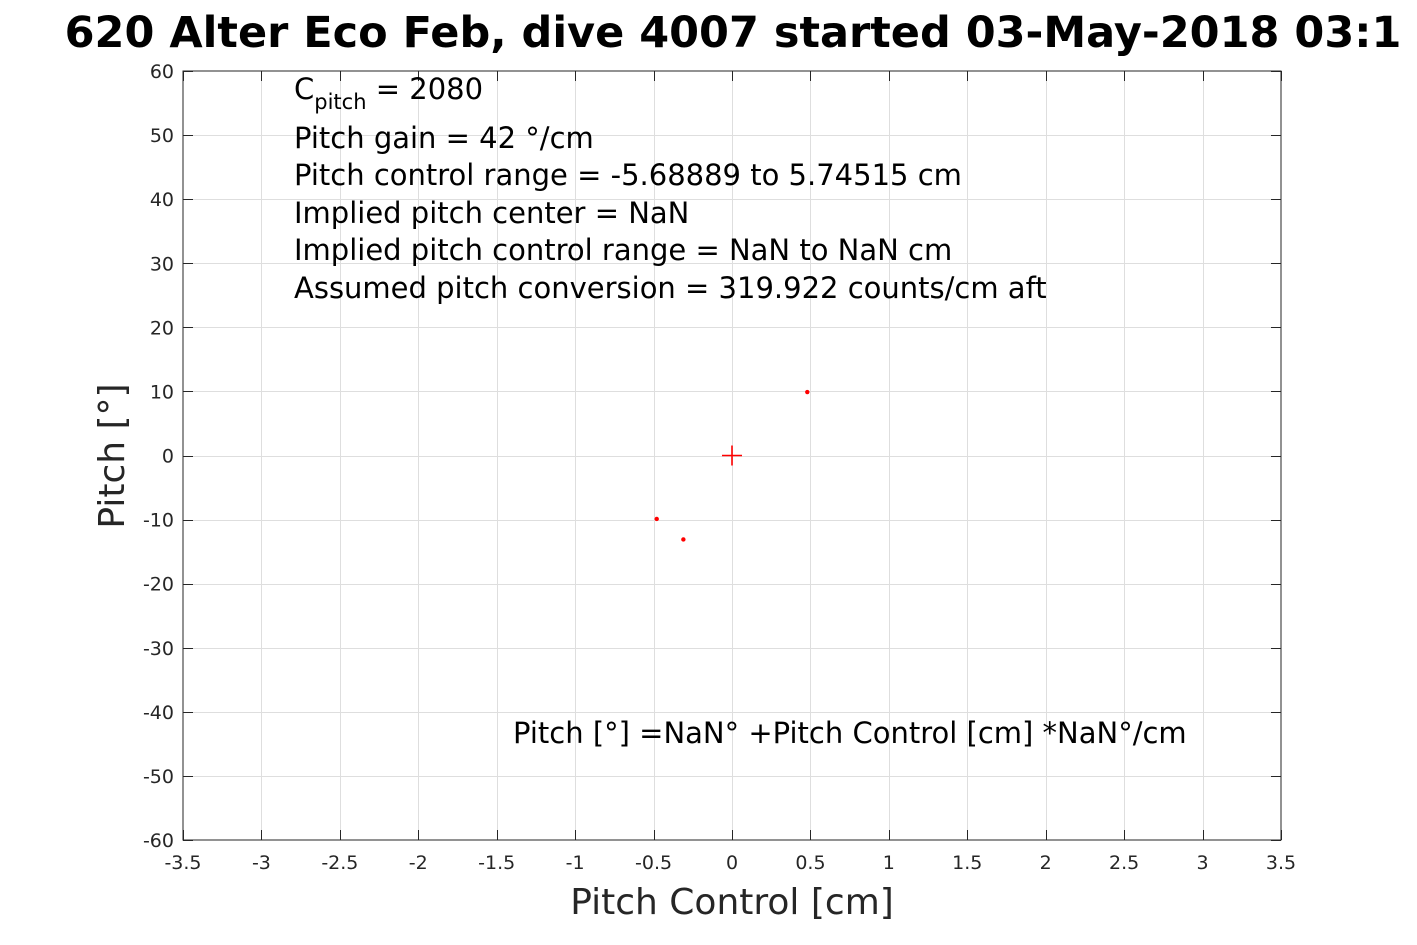 The image size is (1417, 945). I want to click on c-pitch-value: = 2080, so click(425, 89).